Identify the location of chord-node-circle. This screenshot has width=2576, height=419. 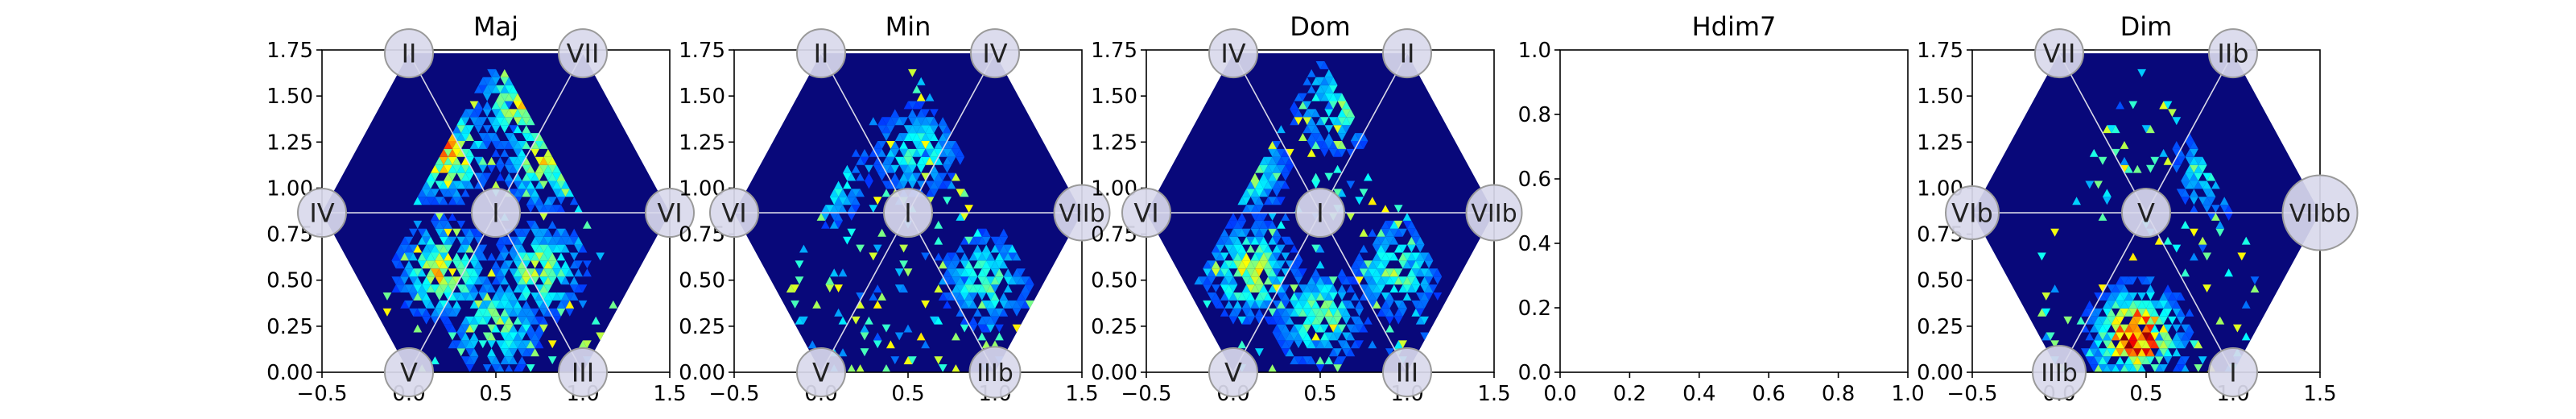
(1494, 213).